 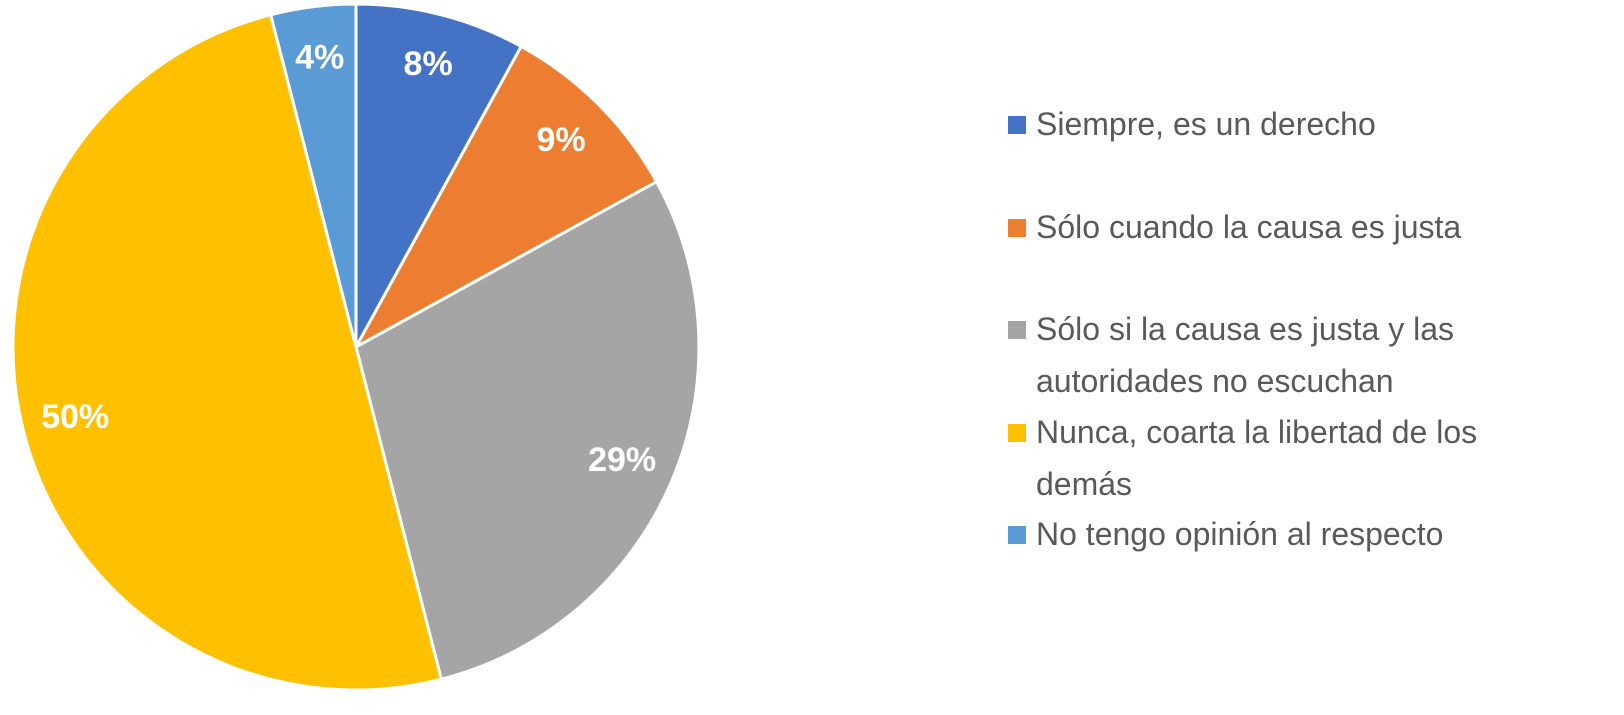 I want to click on data-label: 8%, so click(x=428, y=64).